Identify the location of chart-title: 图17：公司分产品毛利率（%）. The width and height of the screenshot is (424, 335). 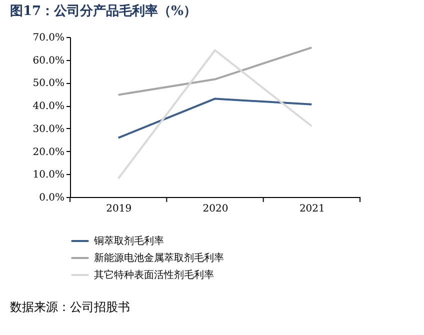
(103, 11).